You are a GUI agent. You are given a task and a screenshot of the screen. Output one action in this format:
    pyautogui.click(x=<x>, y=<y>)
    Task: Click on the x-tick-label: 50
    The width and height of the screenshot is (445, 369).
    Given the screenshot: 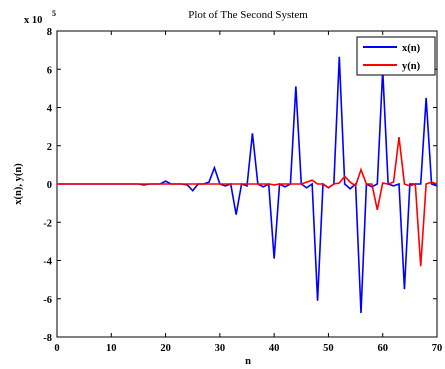 What is the action you would take?
    pyautogui.click(x=328, y=348)
    